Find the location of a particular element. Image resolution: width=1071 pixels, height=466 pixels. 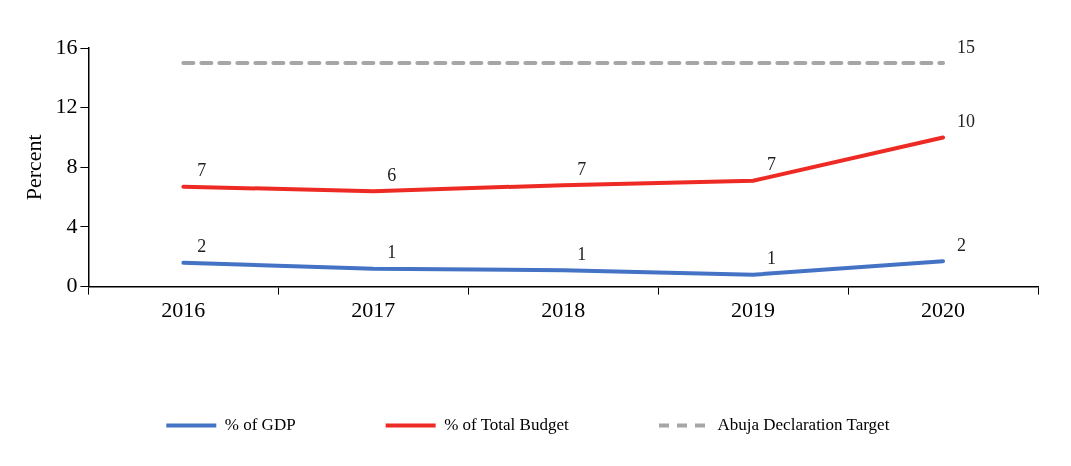

y-axis-title: Percent is located at coordinates (33, 167).